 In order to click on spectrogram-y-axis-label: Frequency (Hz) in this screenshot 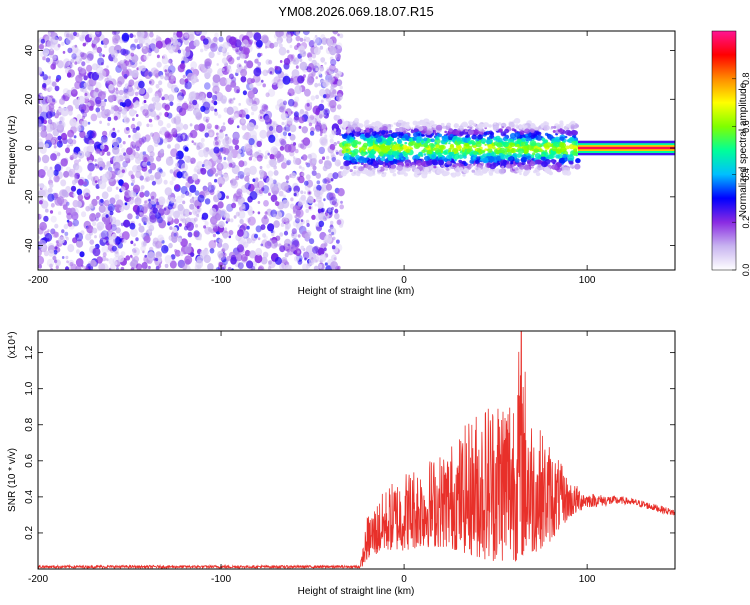, I will do `click(12, 150)`.